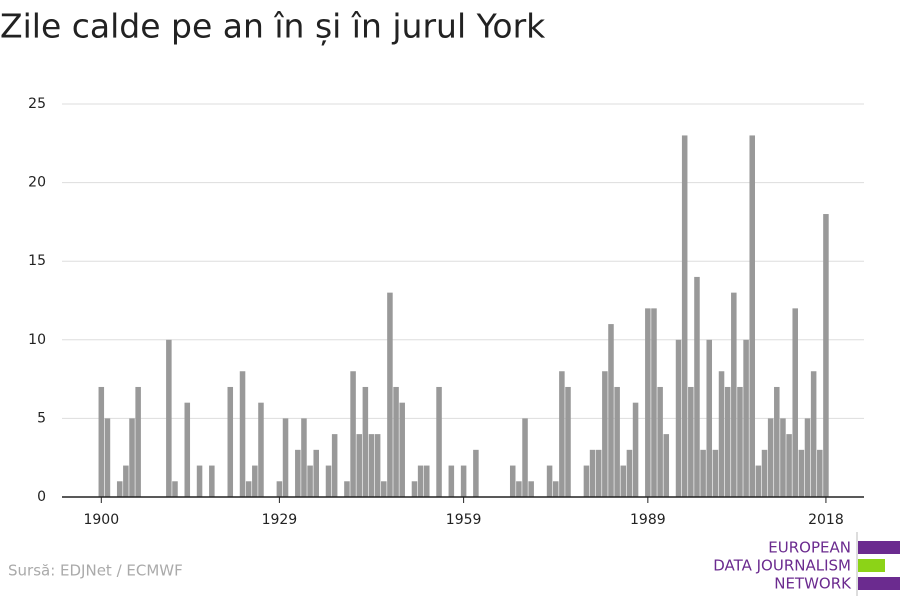 The image size is (900, 600). I want to click on x-tick-label: 1989, so click(648, 520).